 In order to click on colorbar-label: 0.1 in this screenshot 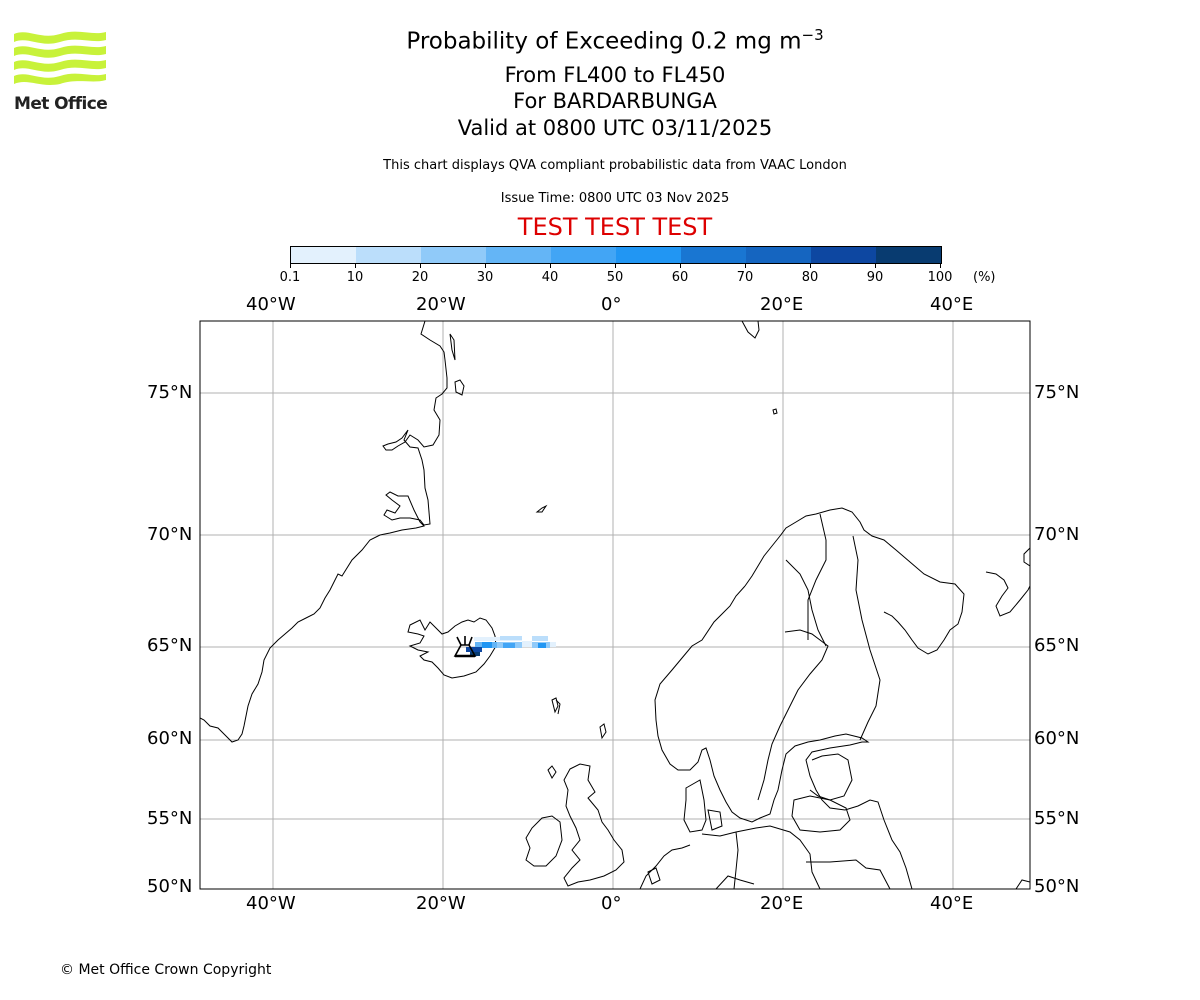, I will do `click(290, 277)`.